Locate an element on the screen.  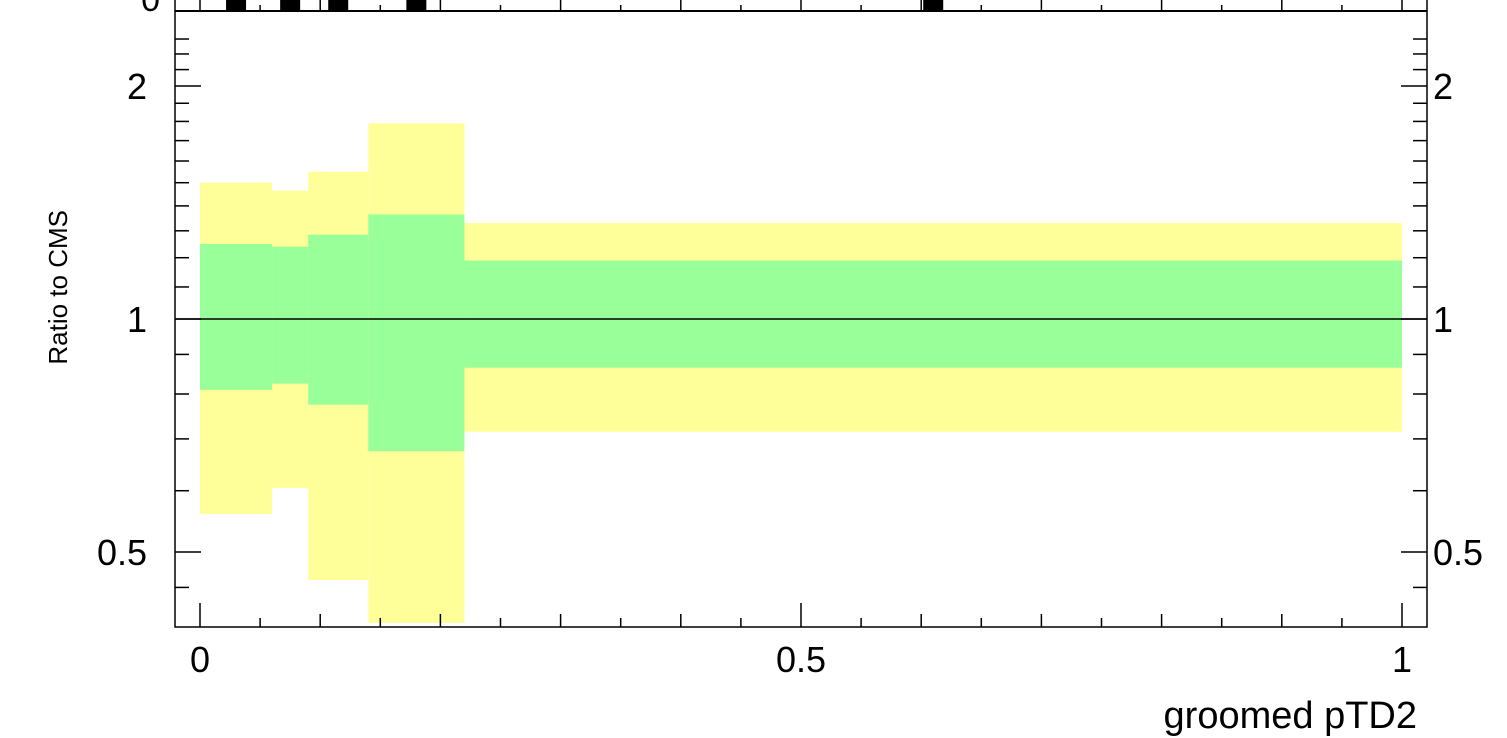
y-tick-label-right-2: 2 is located at coordinates (1443, 86).